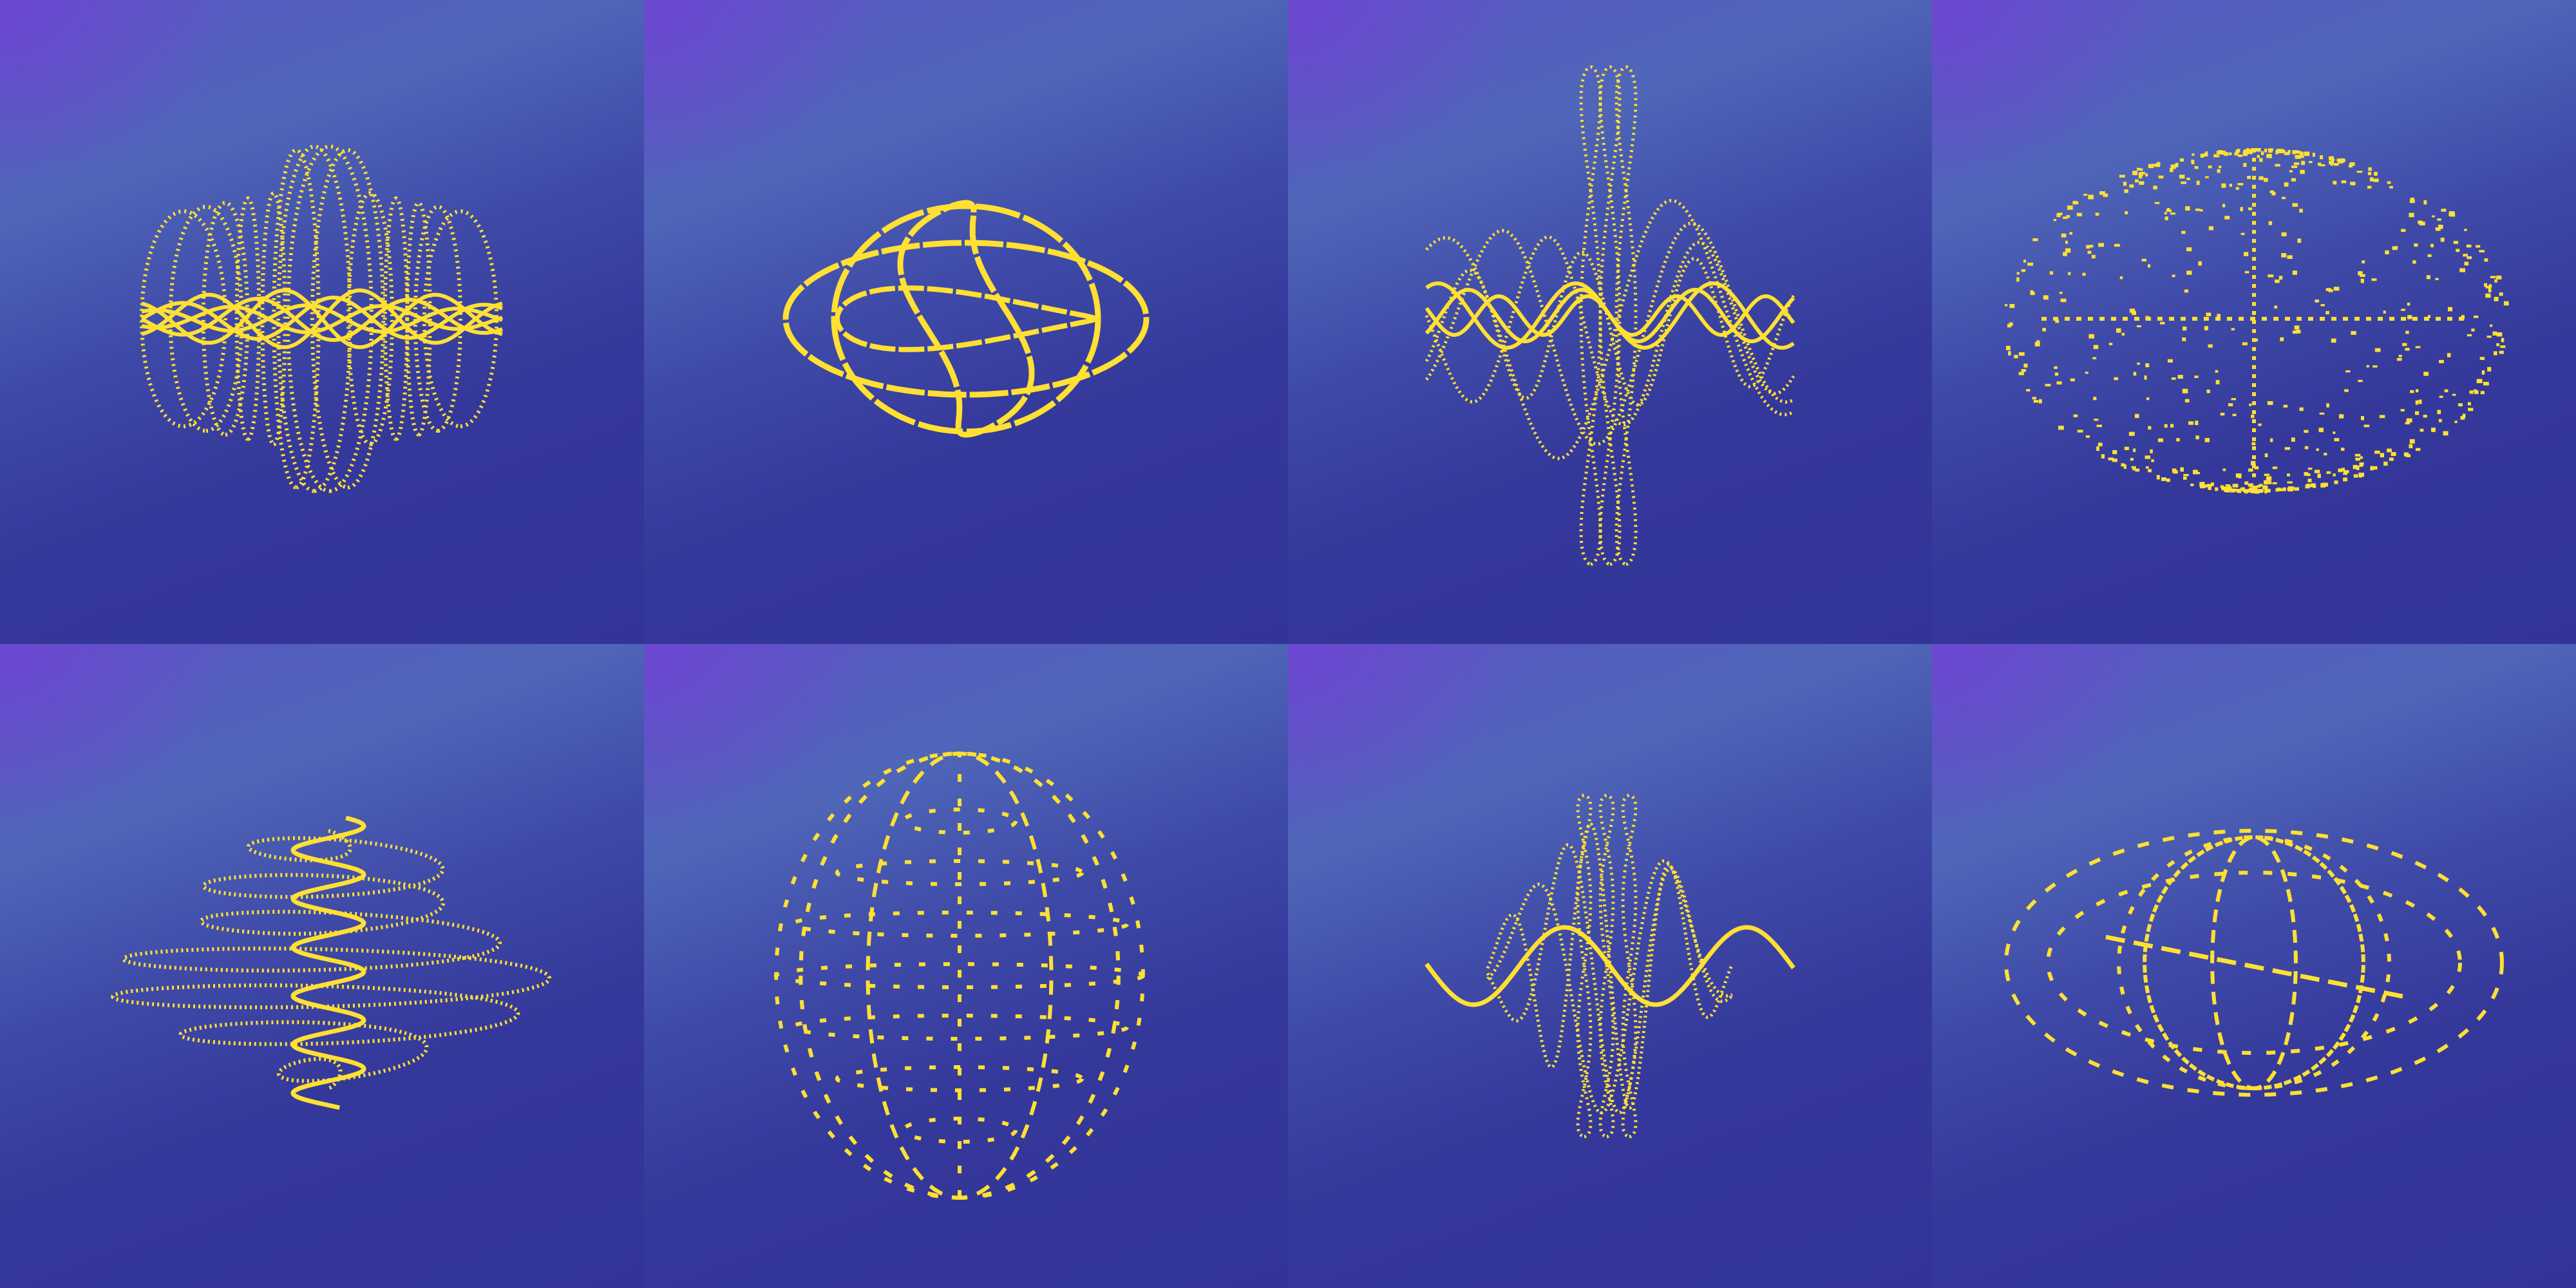  What do you see at coordinates (2256, 321) in the screenshot?
I see `figure-scattered-spheroid` at bounding box center [2256, 321].